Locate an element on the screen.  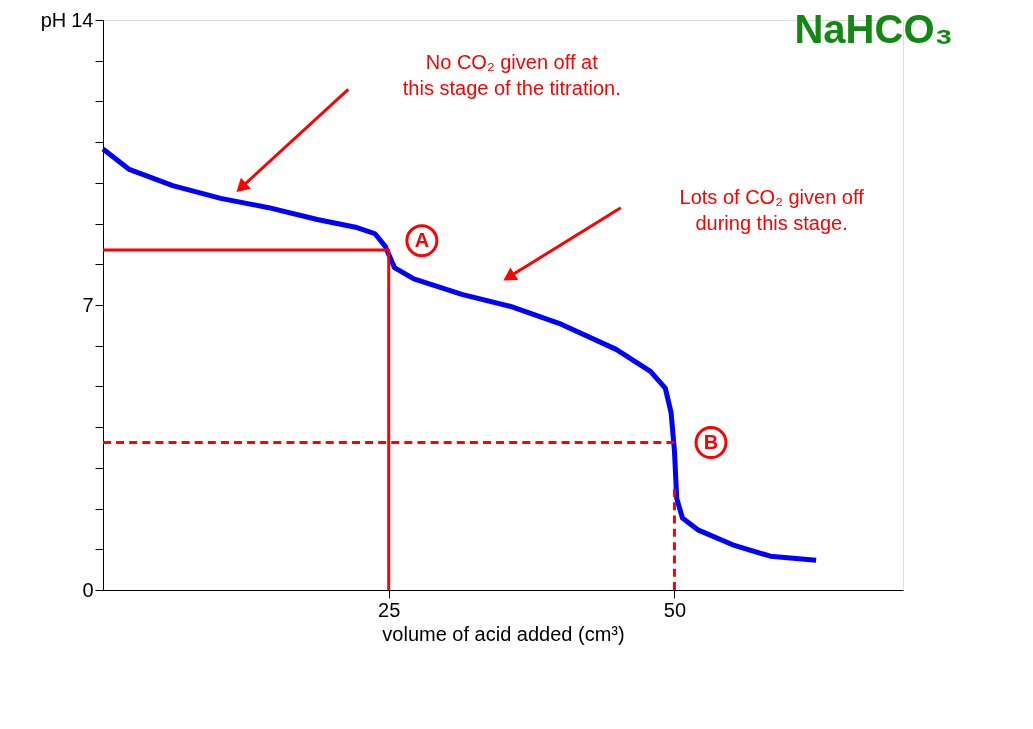
annotation: Lots of CO₂ given off during this stage. is located at coordinates (772, 210).